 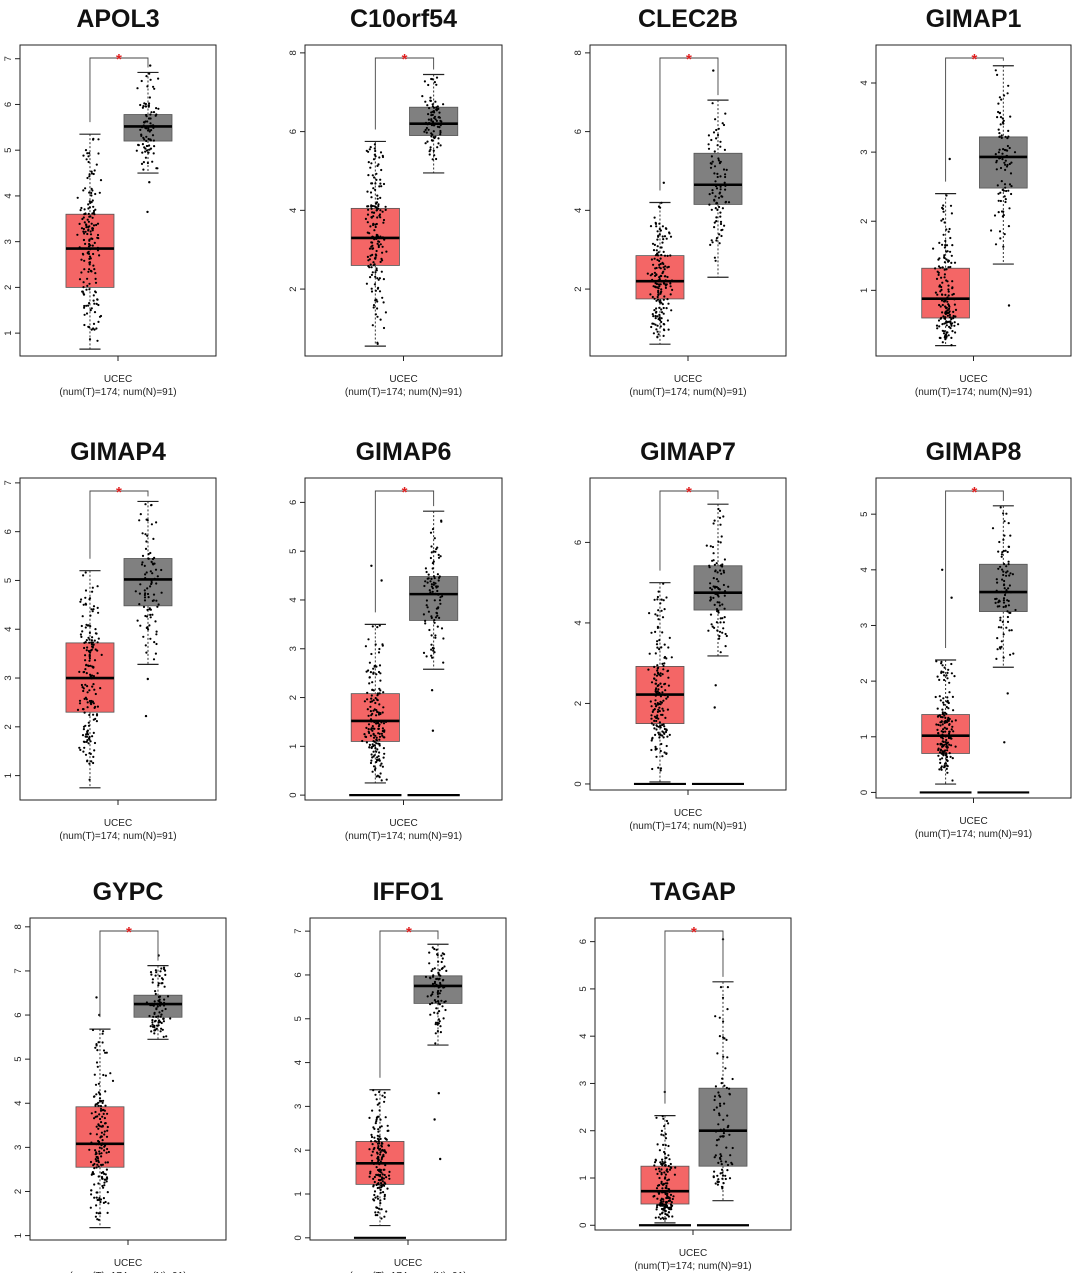 I want to click on data-points, so click(x=433, y=625).